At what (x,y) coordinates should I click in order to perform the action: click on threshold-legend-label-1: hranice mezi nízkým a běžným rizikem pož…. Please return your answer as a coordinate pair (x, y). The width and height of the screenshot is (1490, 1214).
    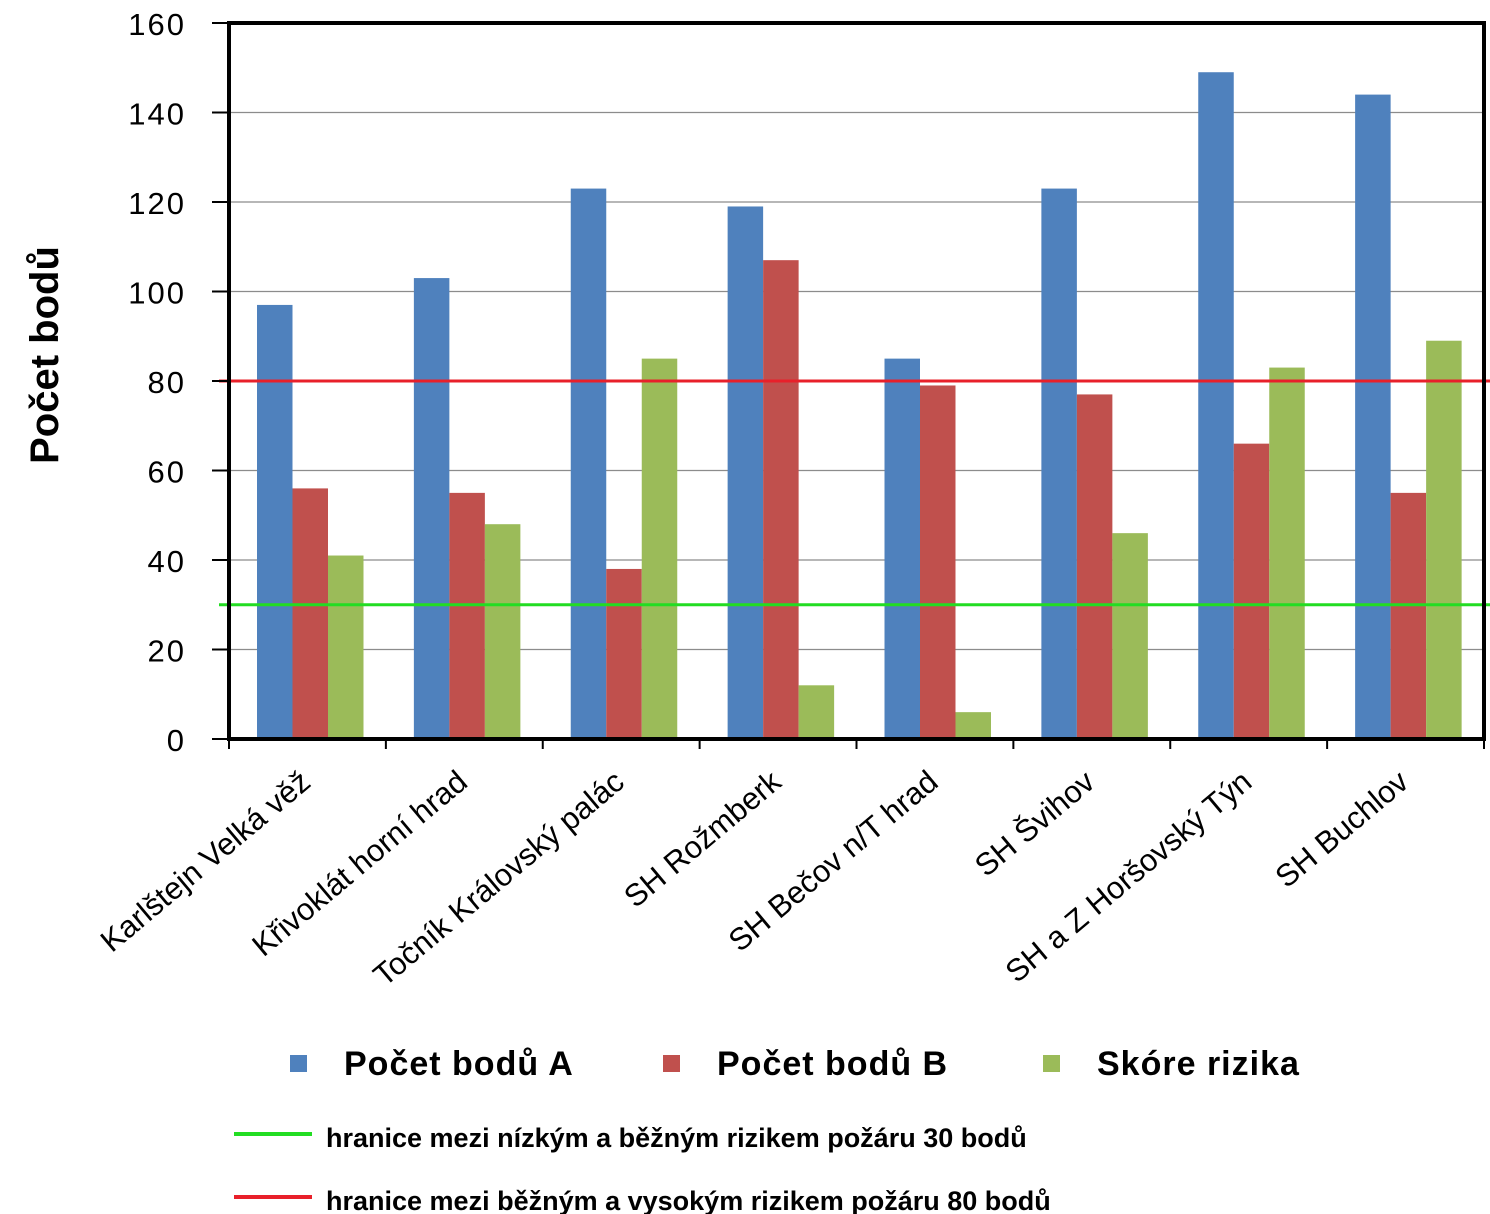
    Looking at the image, I should click on (676, 1138).